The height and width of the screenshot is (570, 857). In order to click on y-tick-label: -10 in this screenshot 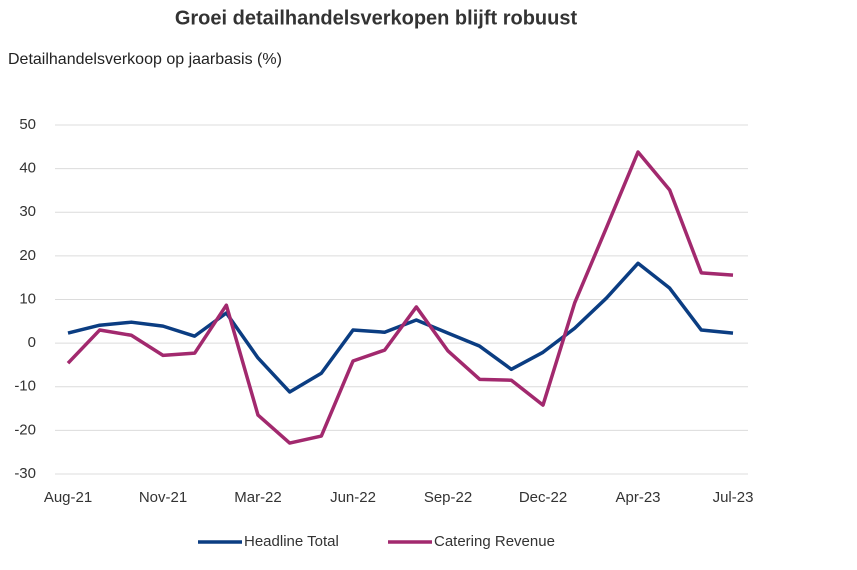, I will do `click(25, 386)`.